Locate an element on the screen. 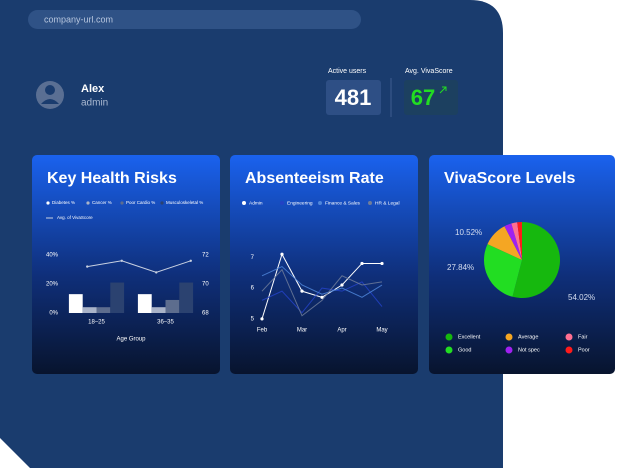 The width and height of the screenshot is (617, 468). card-title: Key Health Risks is located at coordinates (112, 178).